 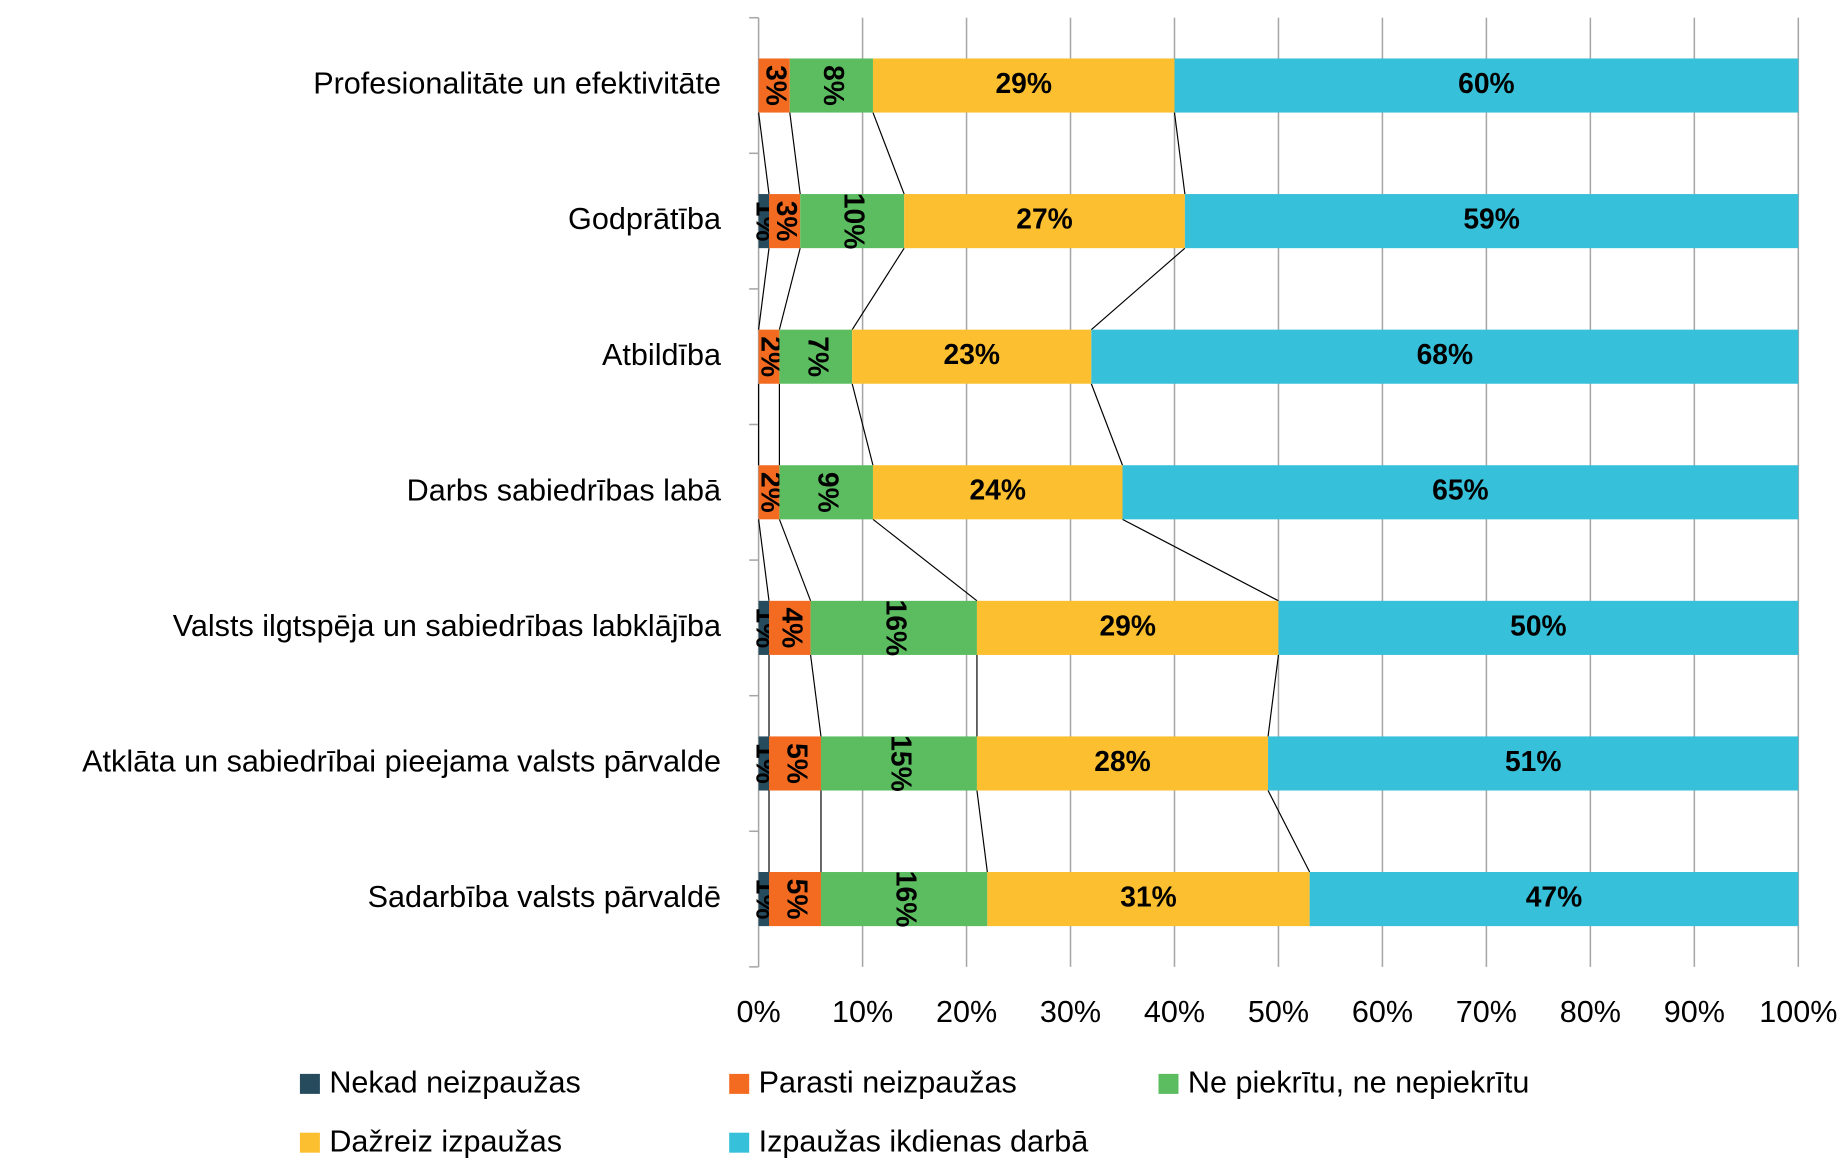 I want to click on value-label: 28%, so click(x=1122, y=761).